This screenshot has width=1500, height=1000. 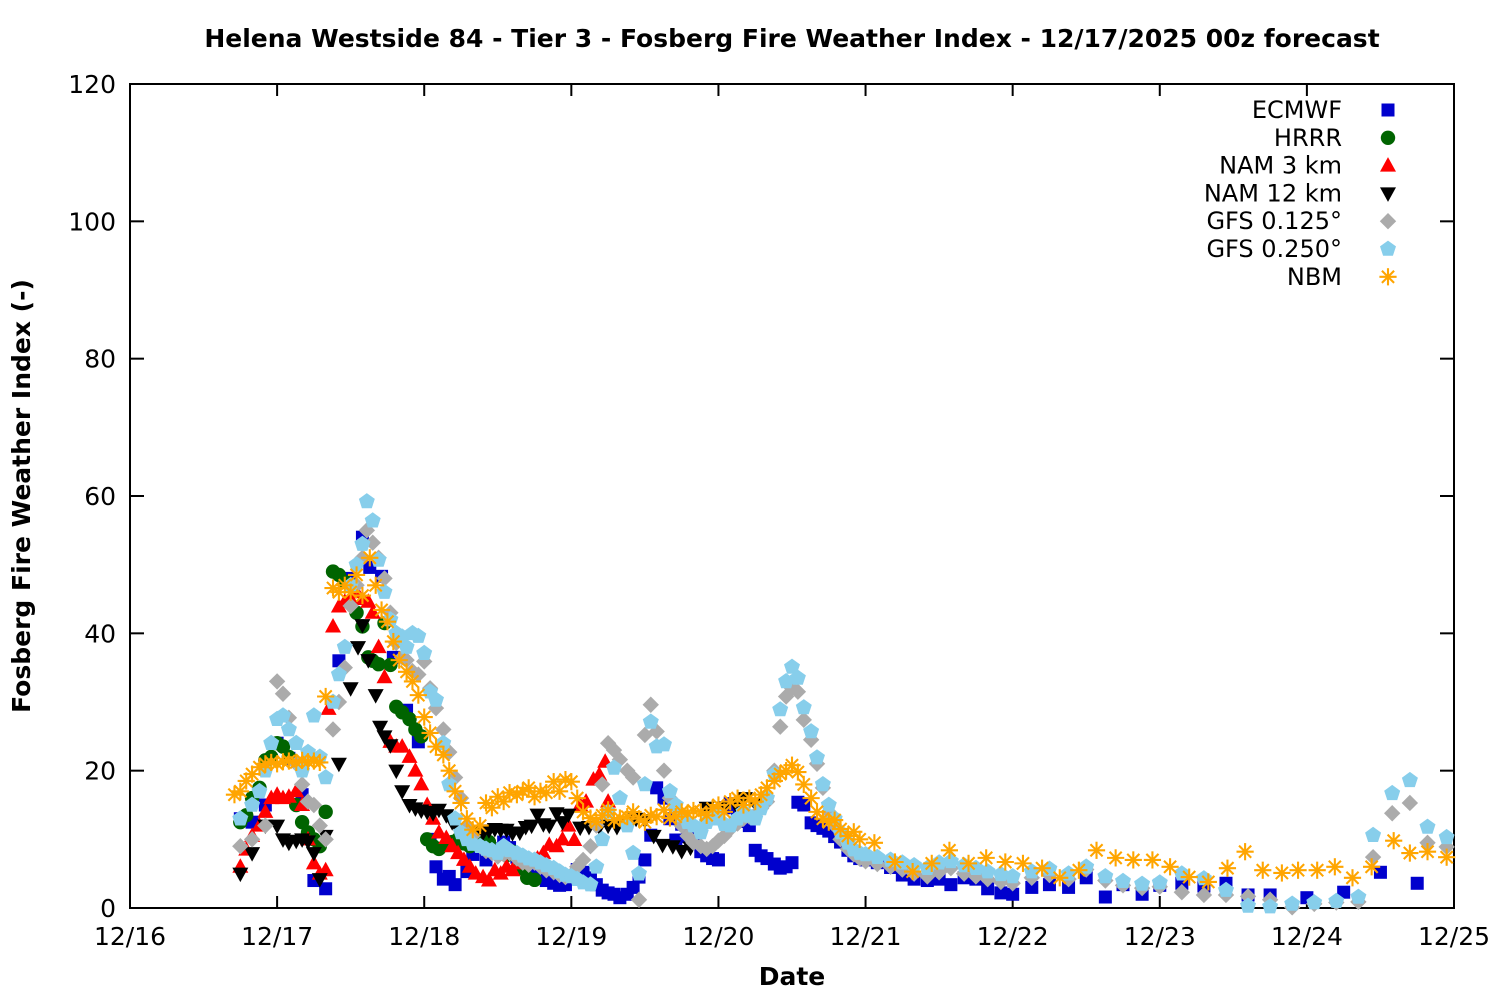 I want to click on x-tick-label: 12/21, so click(x=866, y=936).